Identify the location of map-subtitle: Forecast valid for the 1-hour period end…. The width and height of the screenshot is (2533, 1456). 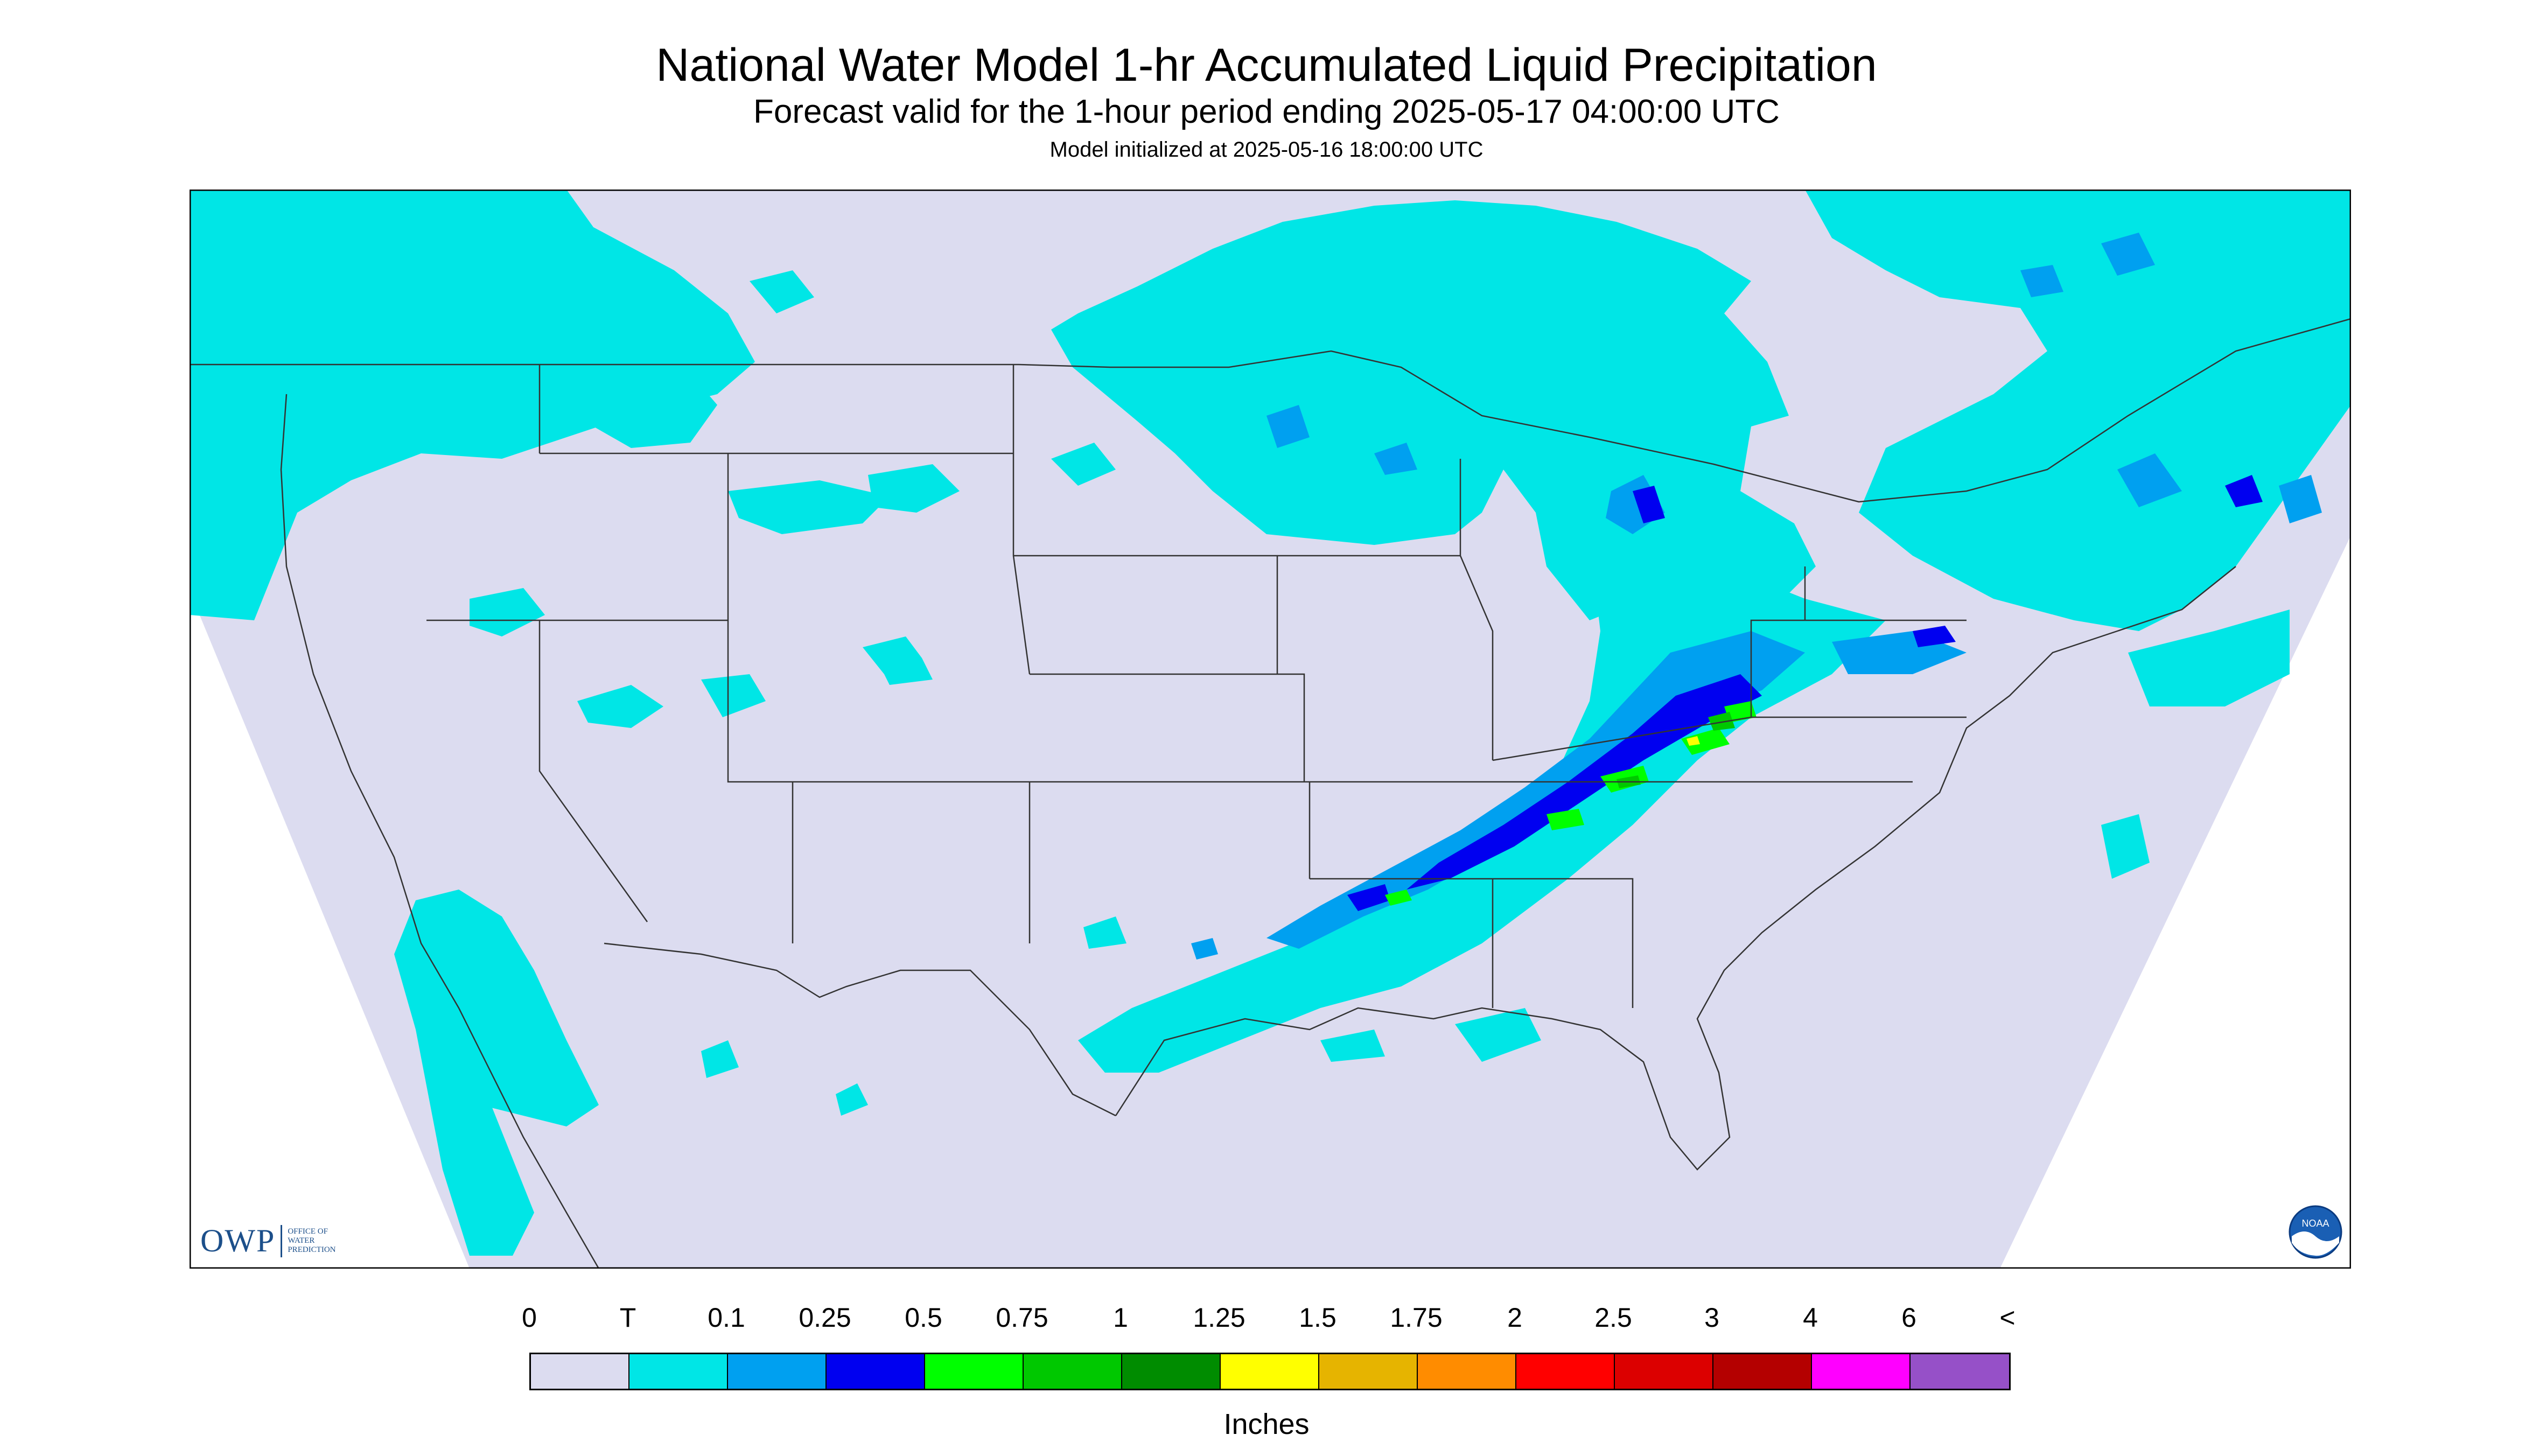
(1266, 111).